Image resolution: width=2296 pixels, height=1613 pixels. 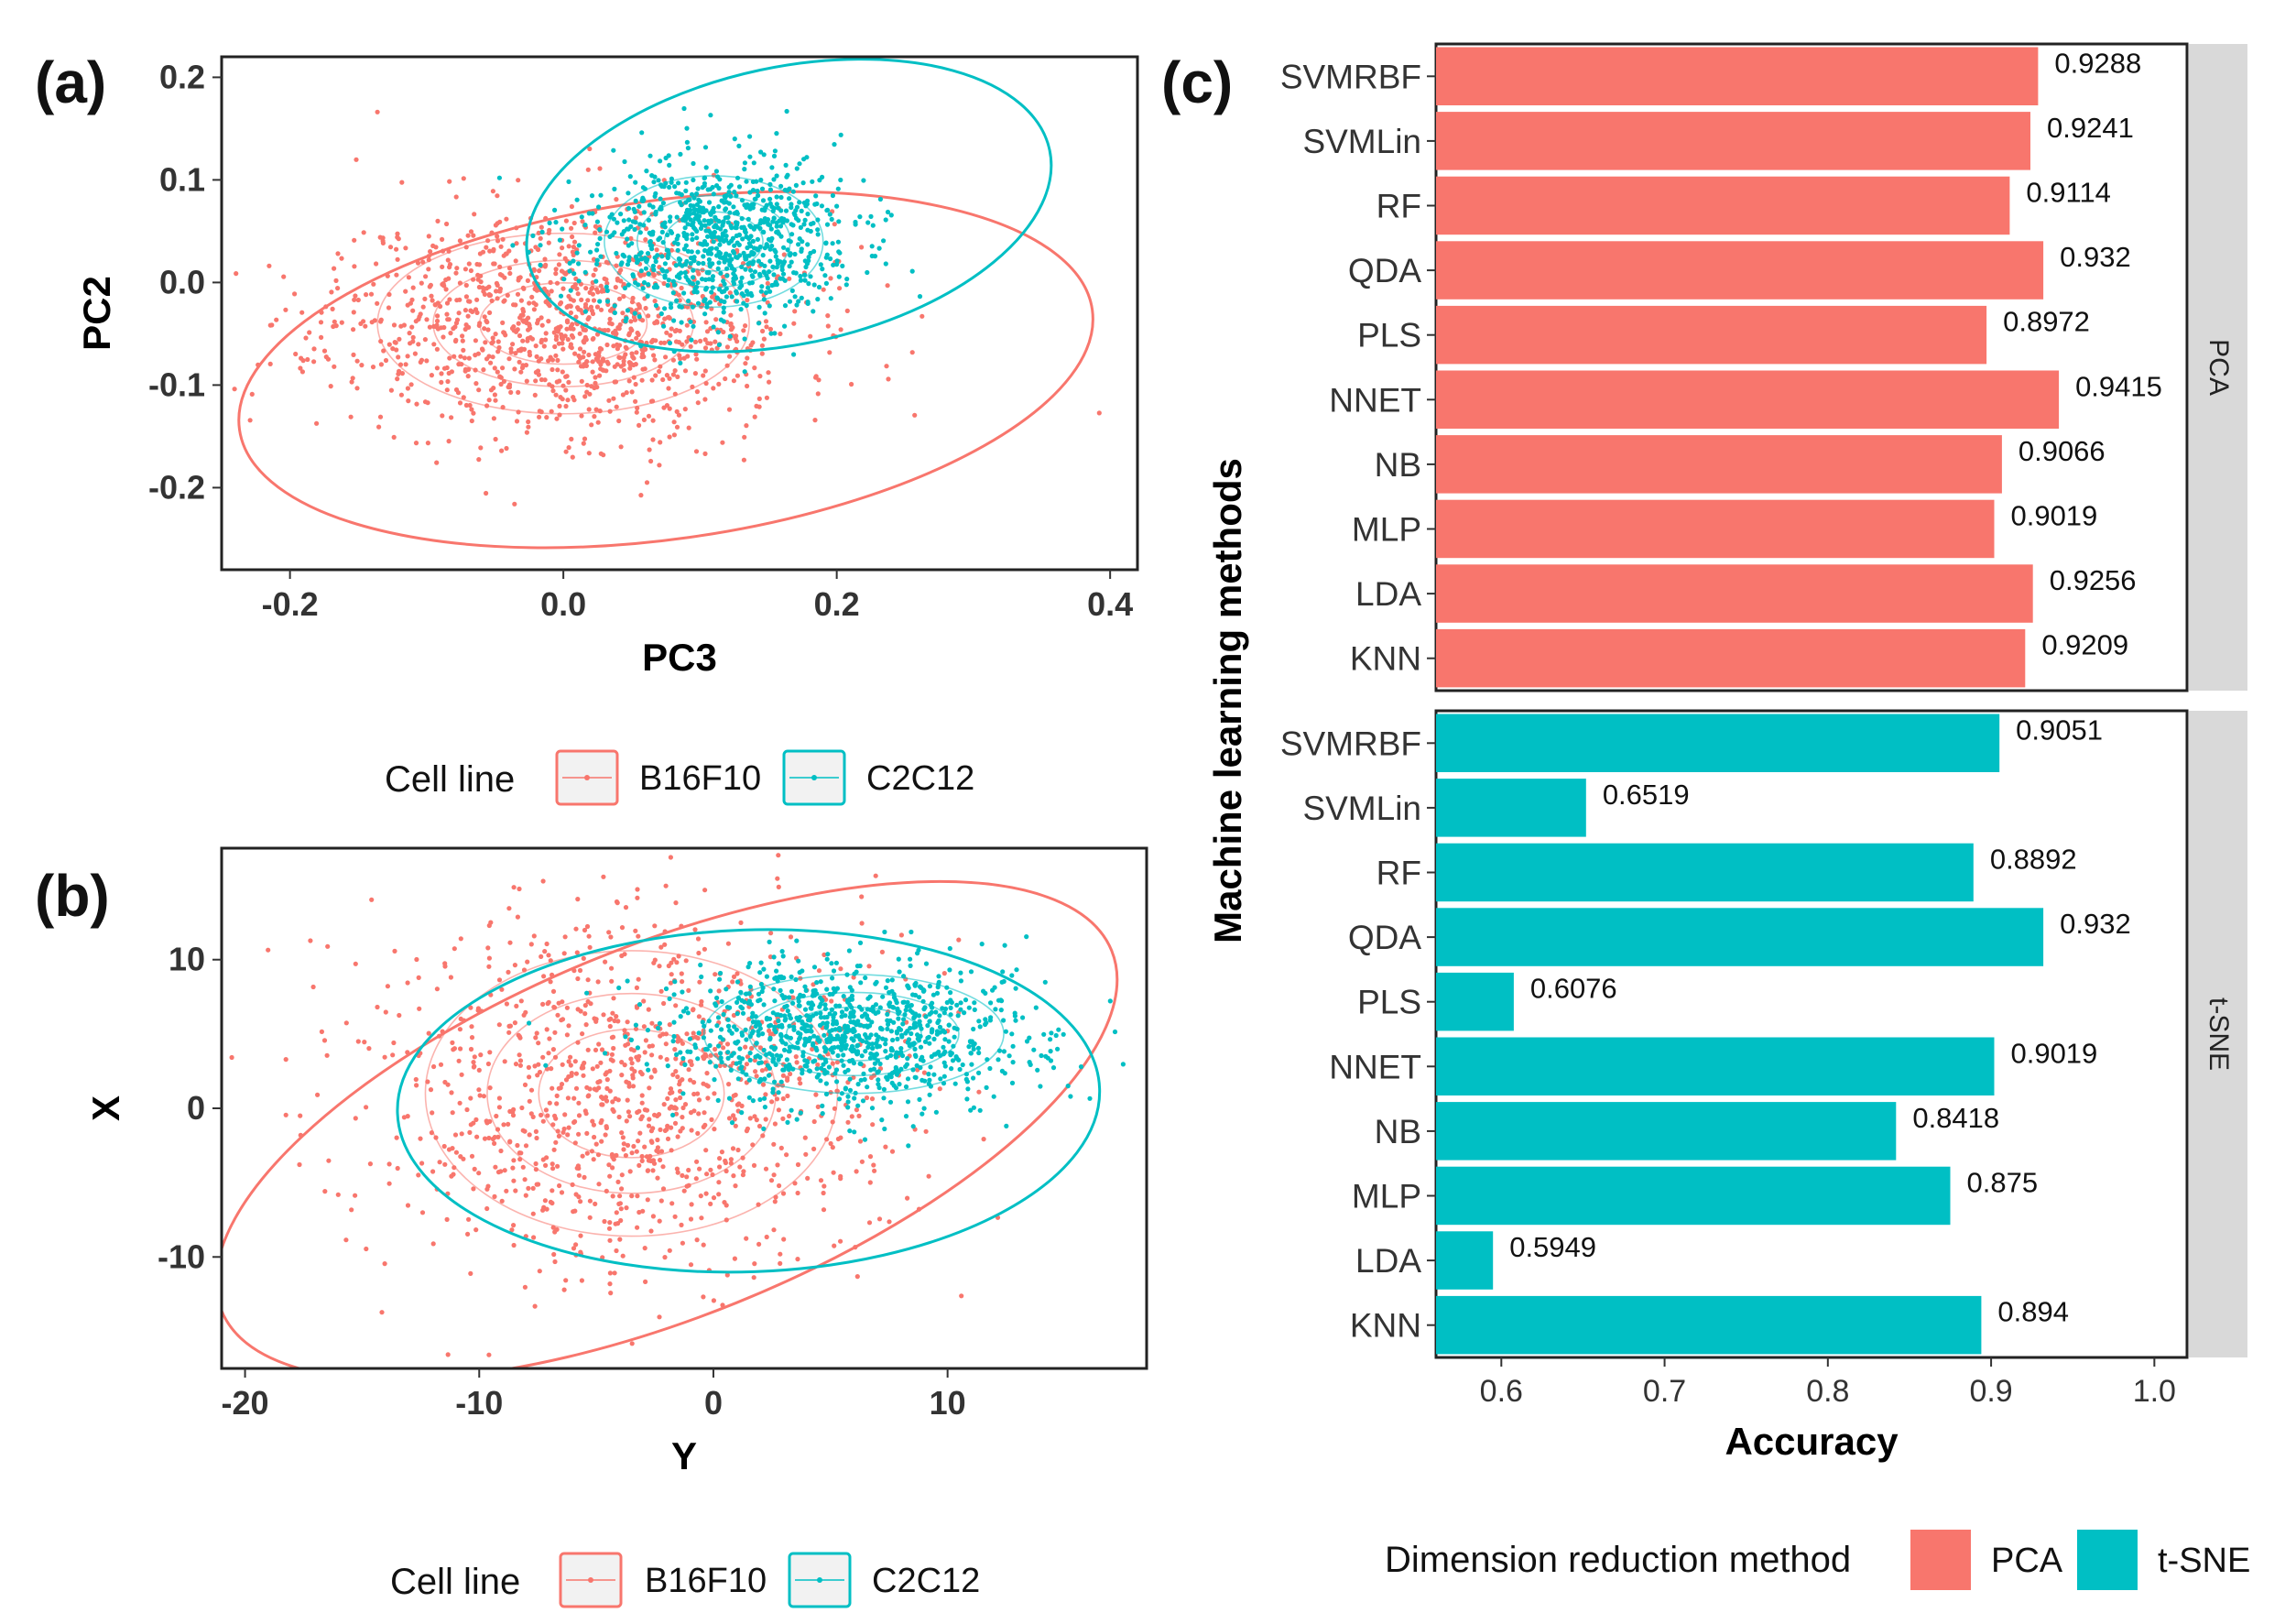 I want to click on category-label: SVMLin, so click(x=1361, y=808).